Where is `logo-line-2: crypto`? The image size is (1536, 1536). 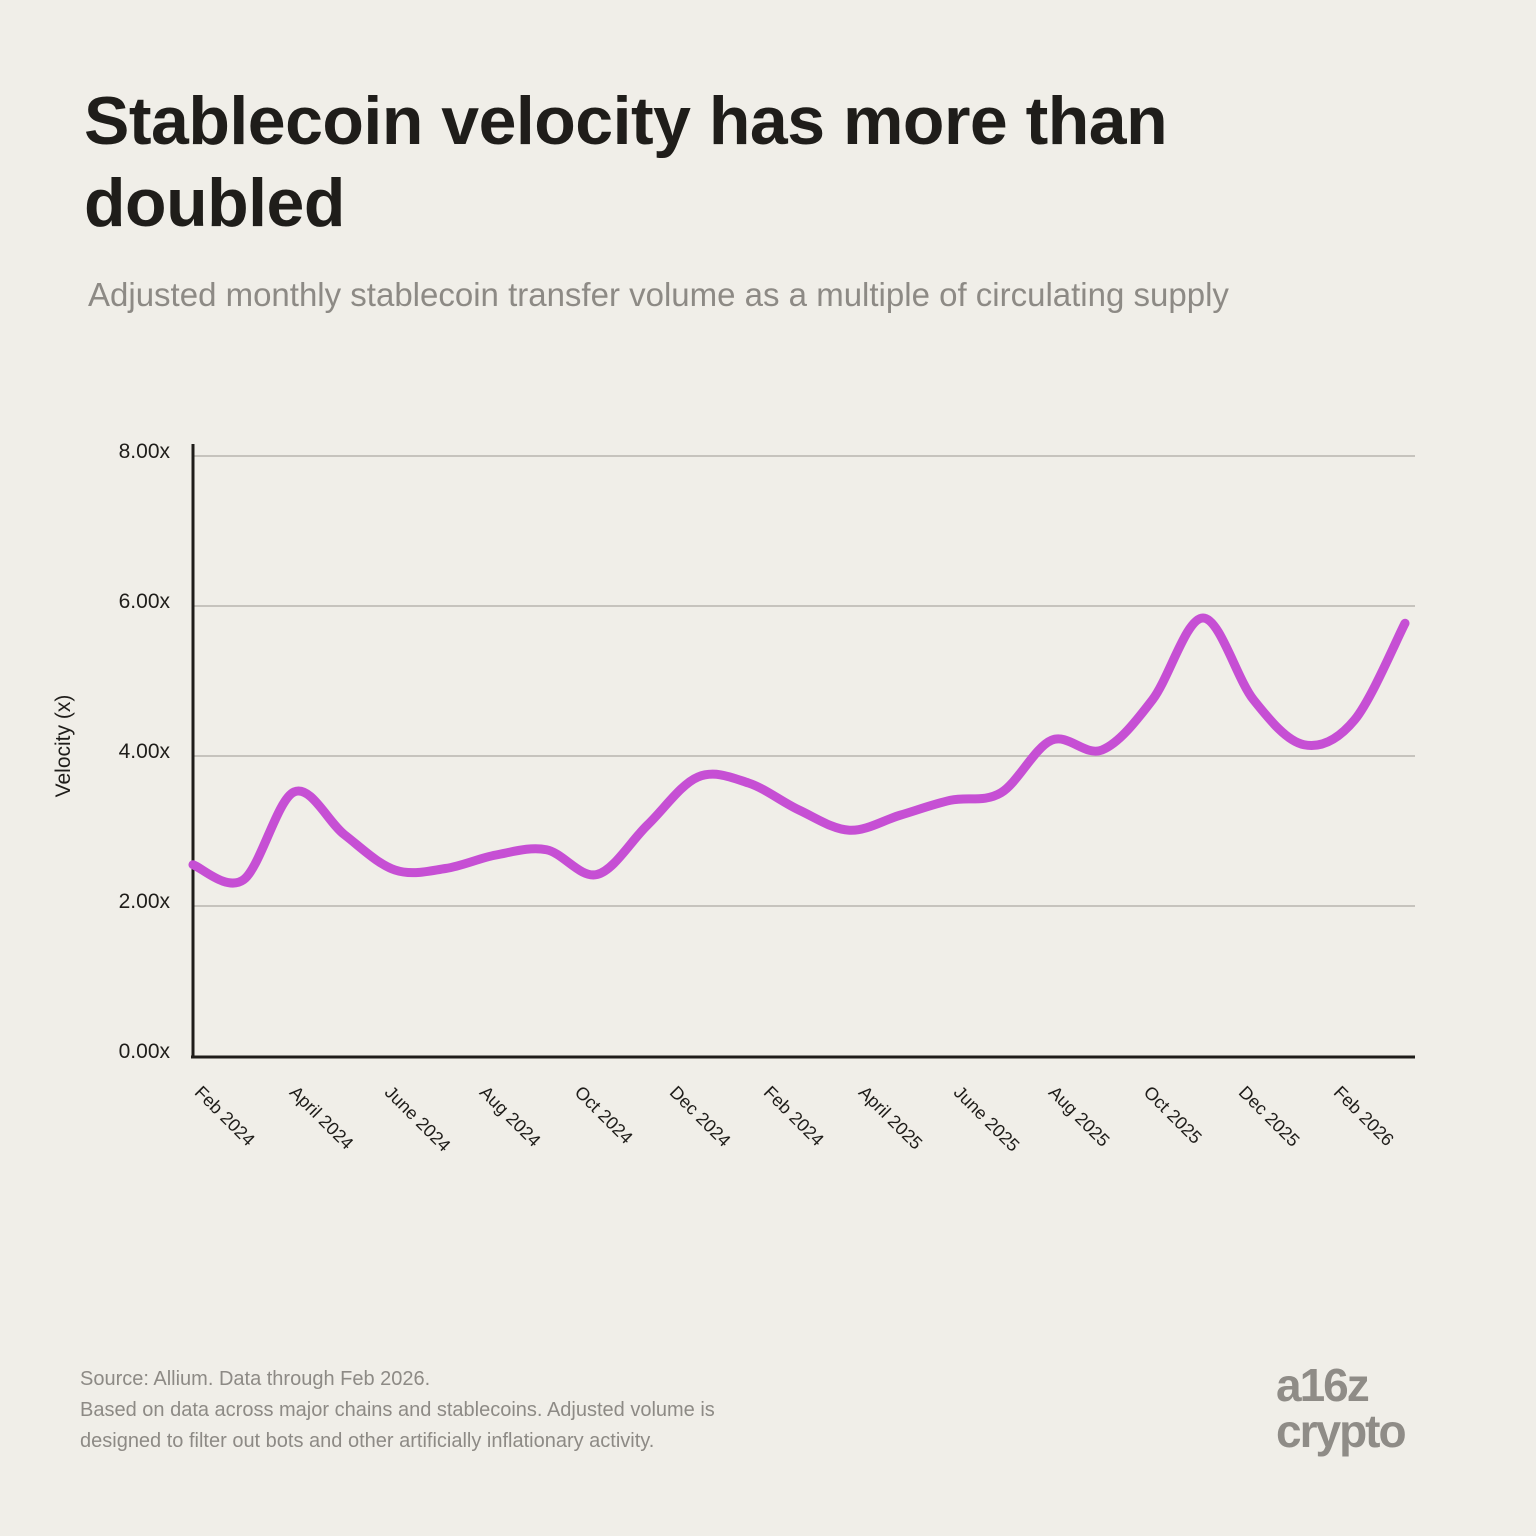
logo-line-2: crypto is located at coordinates (1341, 1431).